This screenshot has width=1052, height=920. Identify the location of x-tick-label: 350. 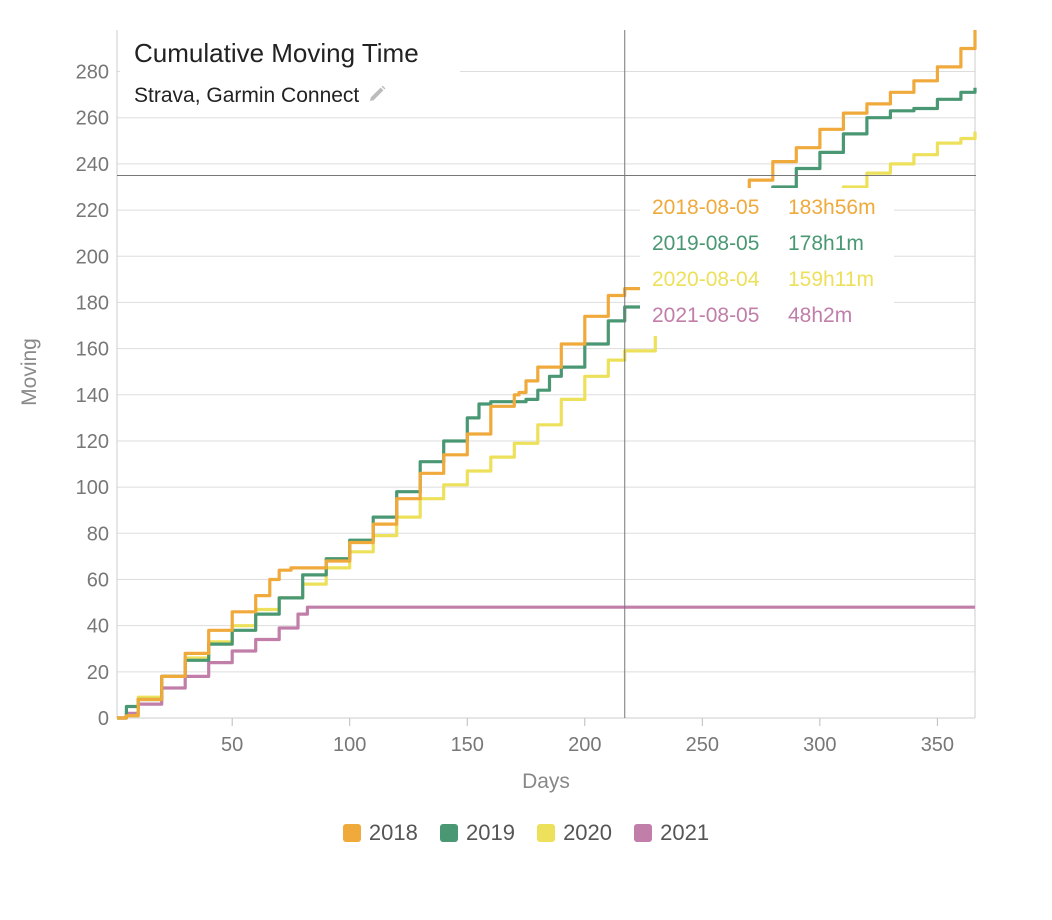
(937, 745).